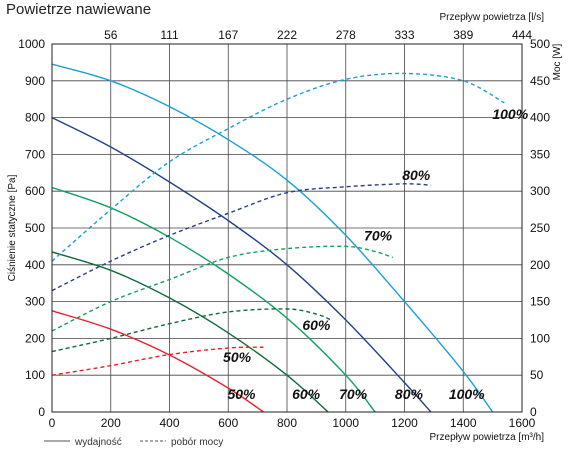  I want to click on x-tick-label: 1400, so click(463, 423).